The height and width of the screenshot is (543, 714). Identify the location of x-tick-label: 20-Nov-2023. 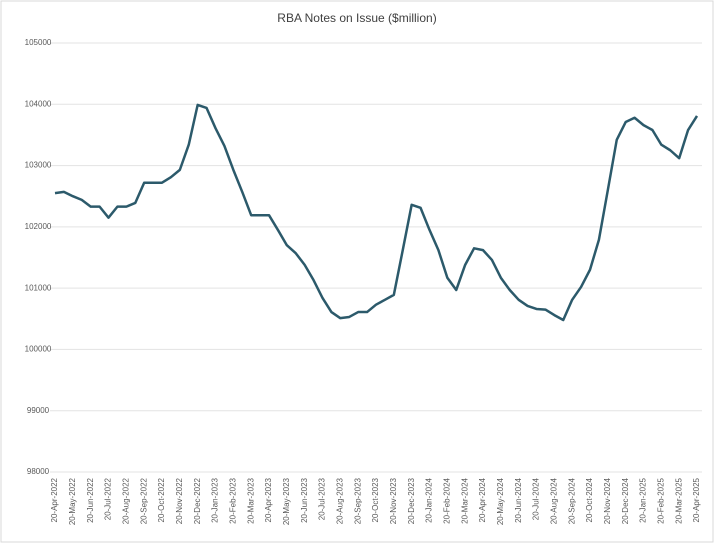
(393, 500).